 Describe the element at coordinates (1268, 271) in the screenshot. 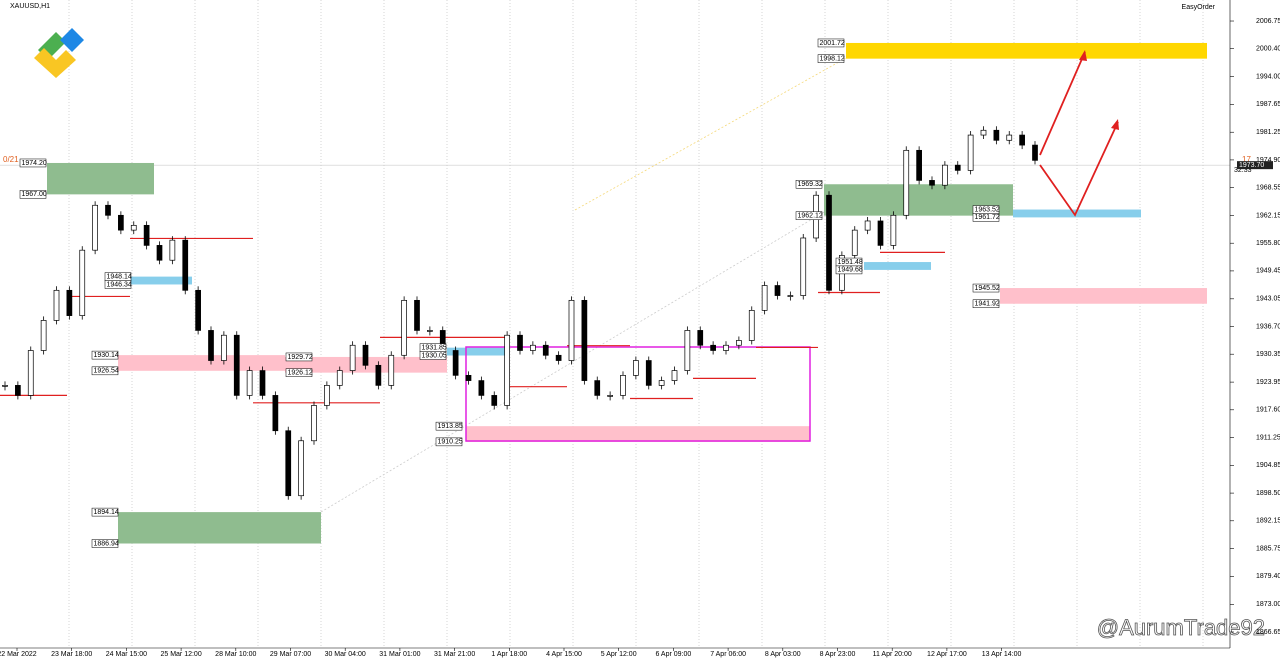

I see `y-tick-label: 1949.45` at that location.